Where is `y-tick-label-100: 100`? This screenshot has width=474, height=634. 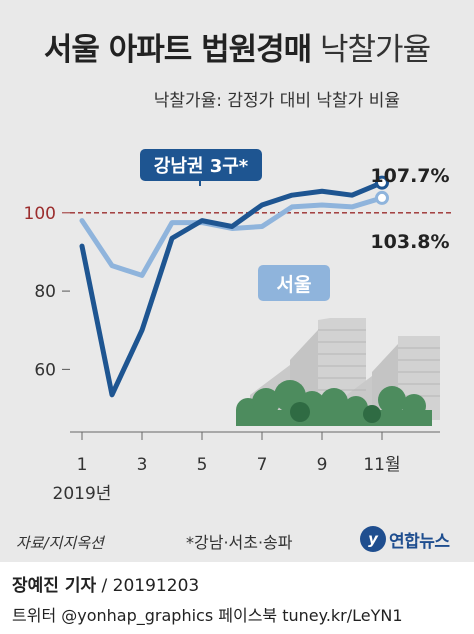 y-tick-label-100: 100 is located at coordinates (40, 214).